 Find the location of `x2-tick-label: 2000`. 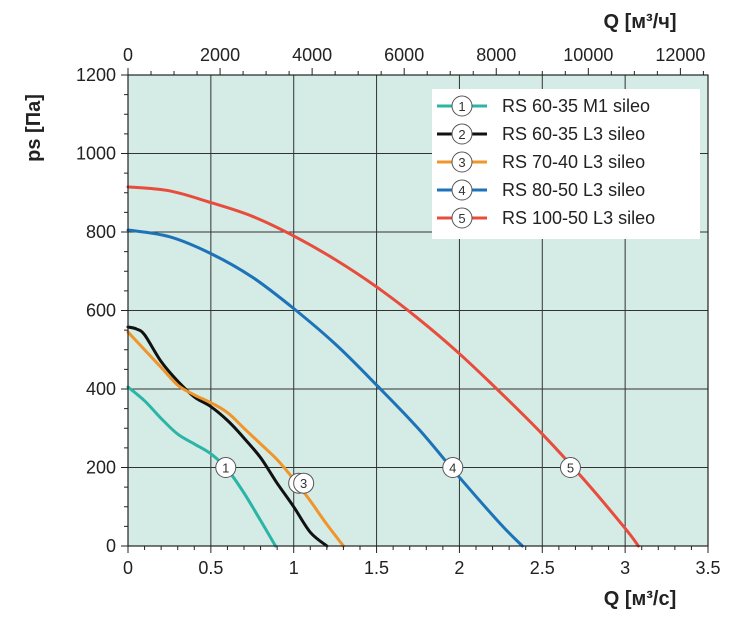

x2-tick-label: 2000 is located at coordinates (220, 55).